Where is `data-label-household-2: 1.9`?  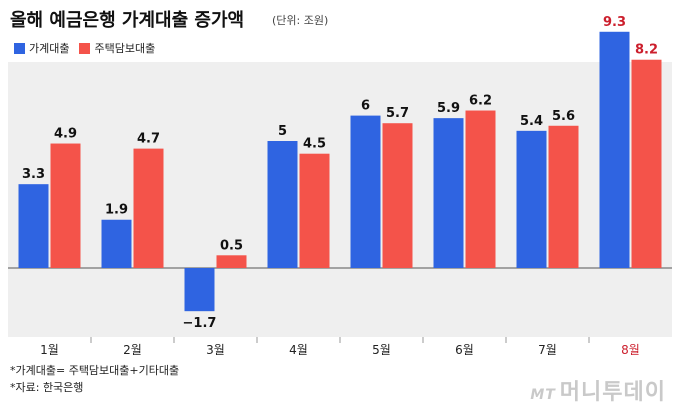
data-label-household-2: 1.9 is located at coordinates (116, 210).